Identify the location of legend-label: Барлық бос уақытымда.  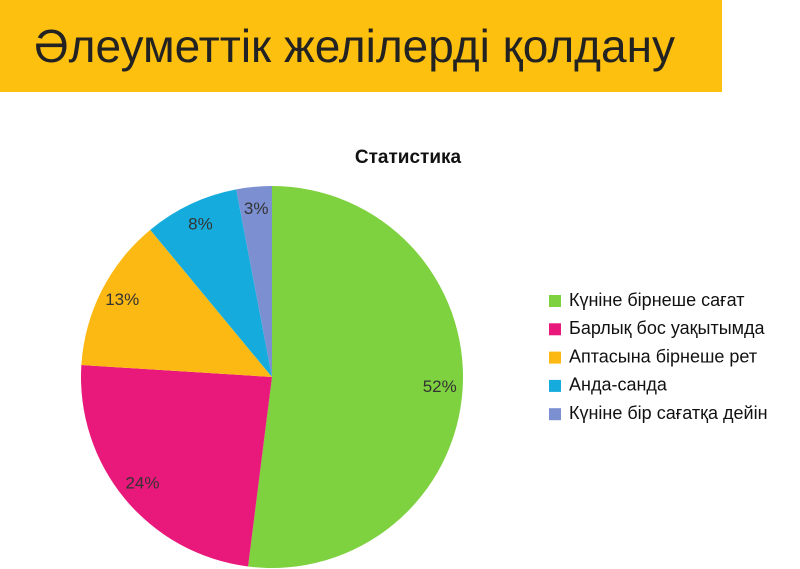
(667, 328).